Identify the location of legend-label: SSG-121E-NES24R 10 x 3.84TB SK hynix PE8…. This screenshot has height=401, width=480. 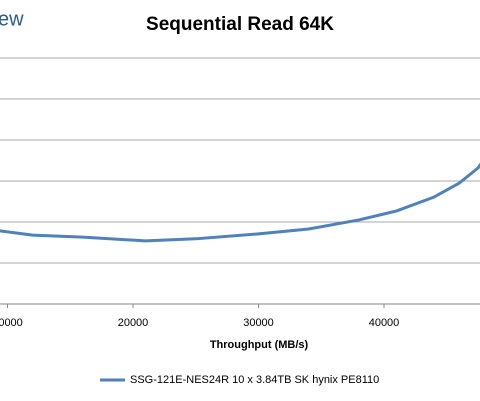
(254, 380).